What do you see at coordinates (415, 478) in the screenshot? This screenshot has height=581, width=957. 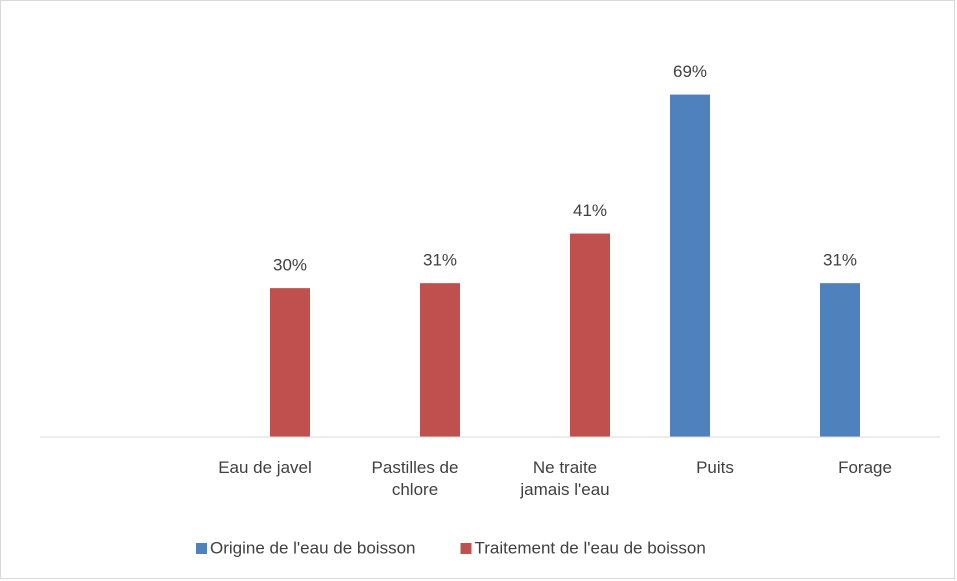 I see `x-tick-label: Pastilles de chlore` at bounding box center [415, 478].